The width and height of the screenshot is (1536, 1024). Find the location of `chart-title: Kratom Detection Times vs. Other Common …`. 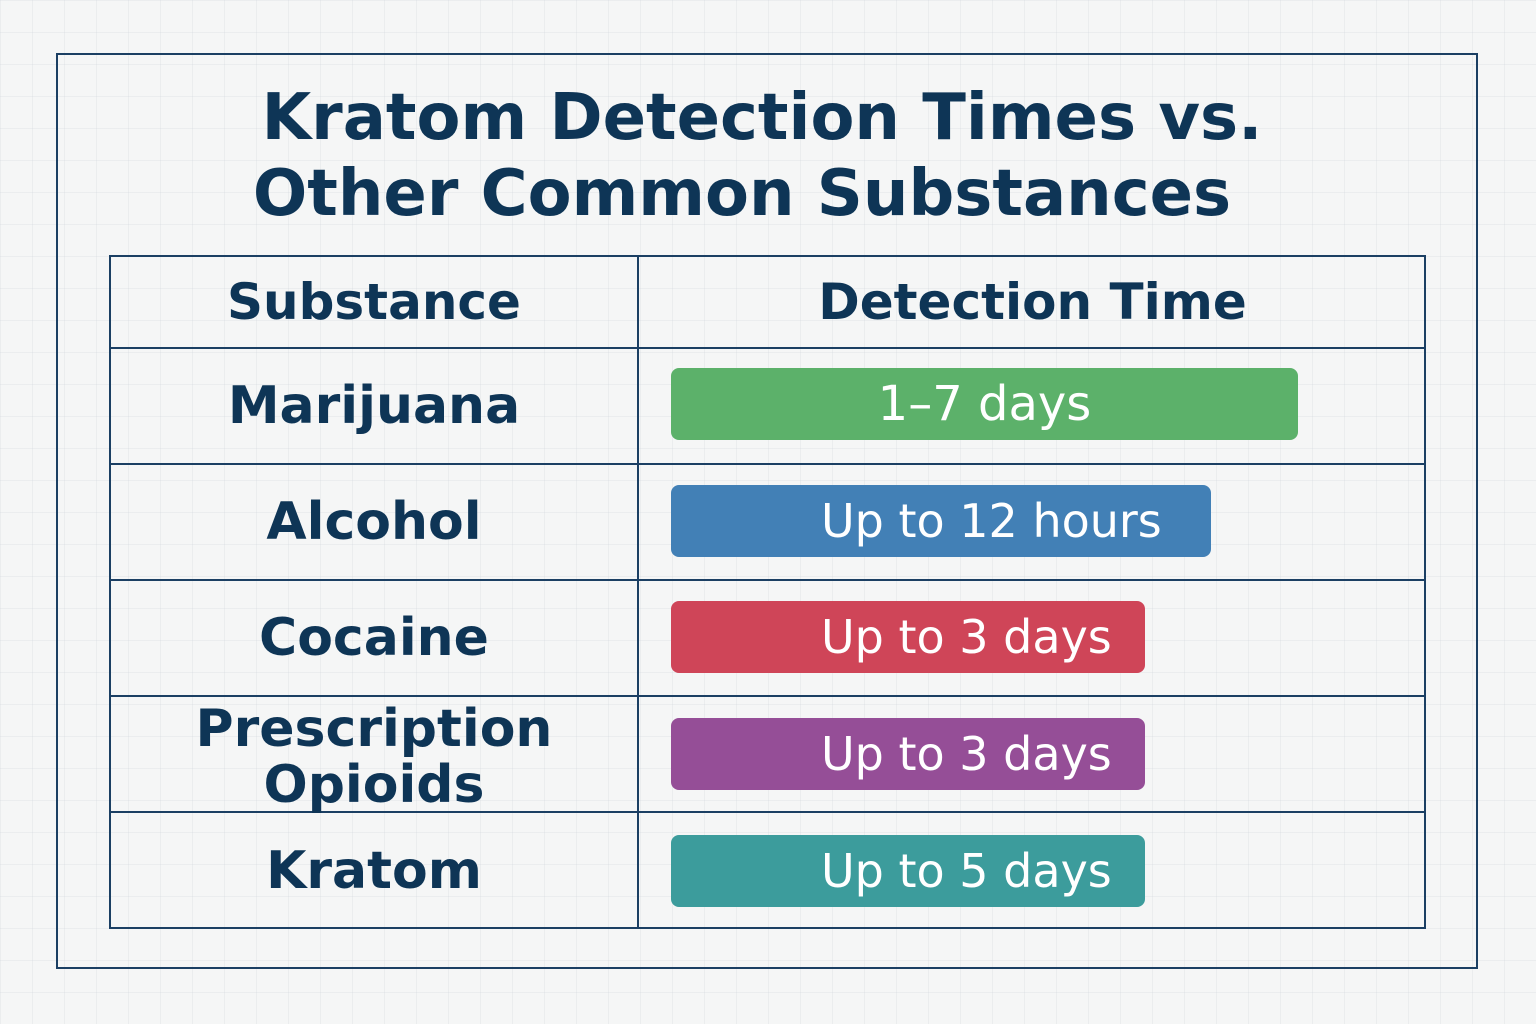

chart-title: Kratom Detection Times vs. Other Common … is located at coordinates (767, 156).